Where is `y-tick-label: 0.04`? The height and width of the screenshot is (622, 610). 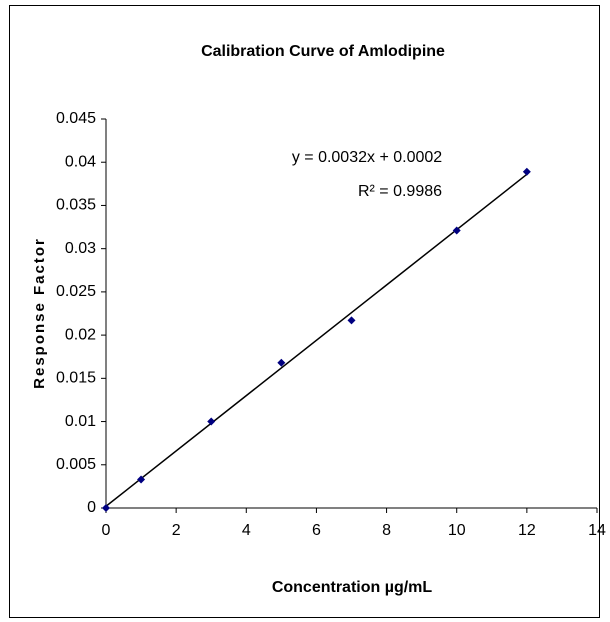 y-tick-label: 0.04 is located at coordinates (80, 161).